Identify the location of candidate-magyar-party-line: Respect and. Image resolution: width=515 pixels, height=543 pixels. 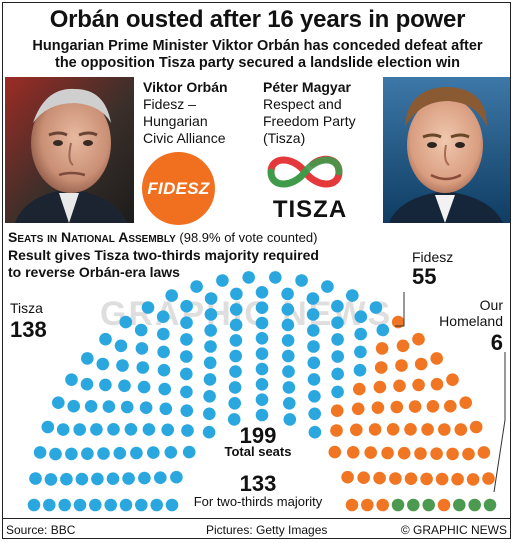
(302, 104).